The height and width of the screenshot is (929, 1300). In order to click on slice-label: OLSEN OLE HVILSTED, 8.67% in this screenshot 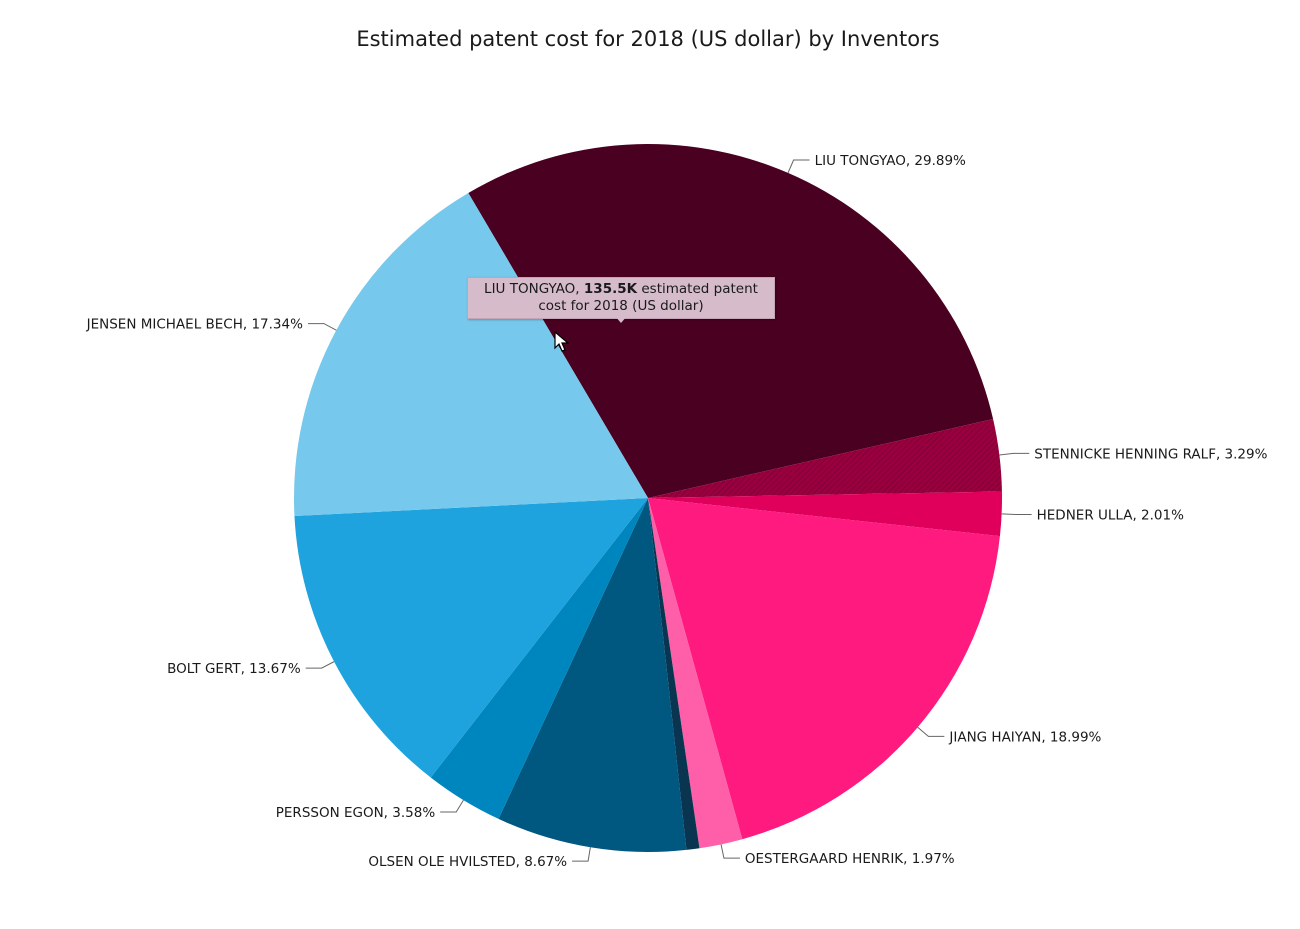, I will do `click(467, 862)`.